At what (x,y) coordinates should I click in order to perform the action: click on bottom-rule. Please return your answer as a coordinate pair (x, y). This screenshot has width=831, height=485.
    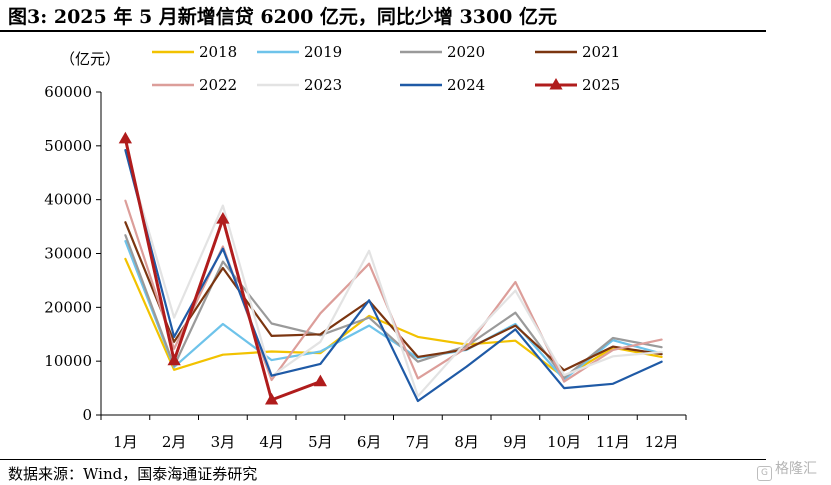
    Looking at the image, I should click on (383, 459).